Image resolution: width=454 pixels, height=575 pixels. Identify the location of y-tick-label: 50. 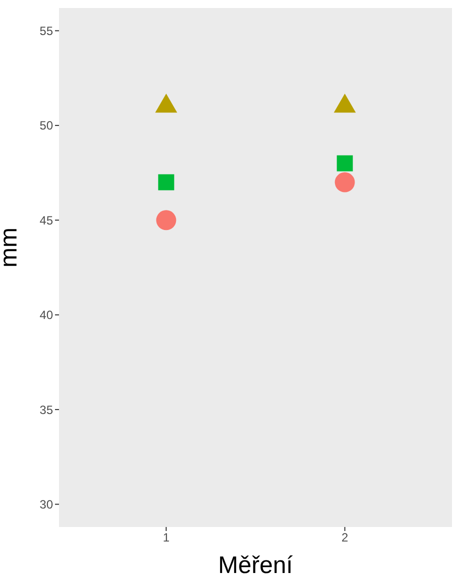
(47, 125).